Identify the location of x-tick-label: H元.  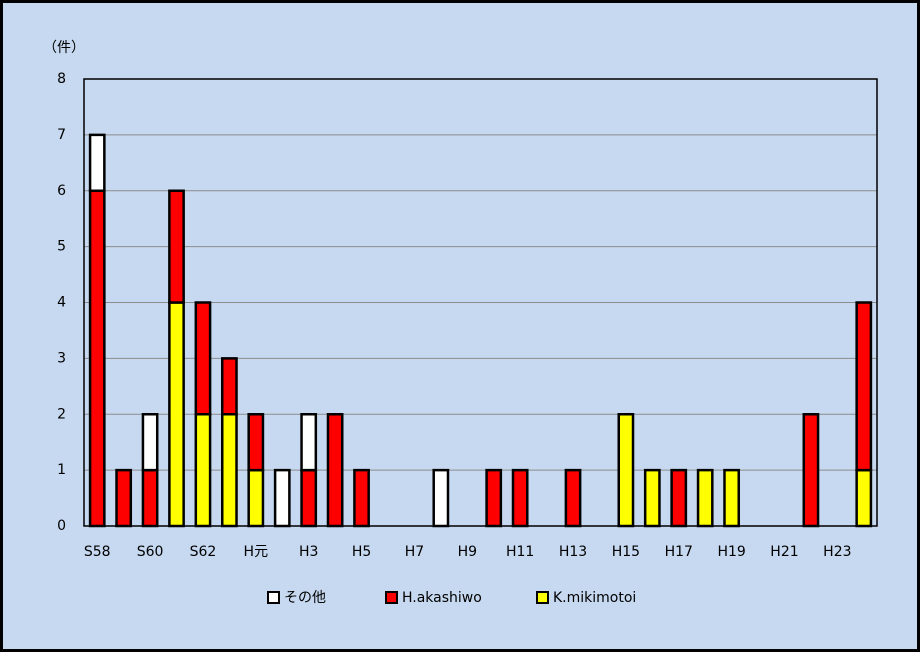
(256, 552).